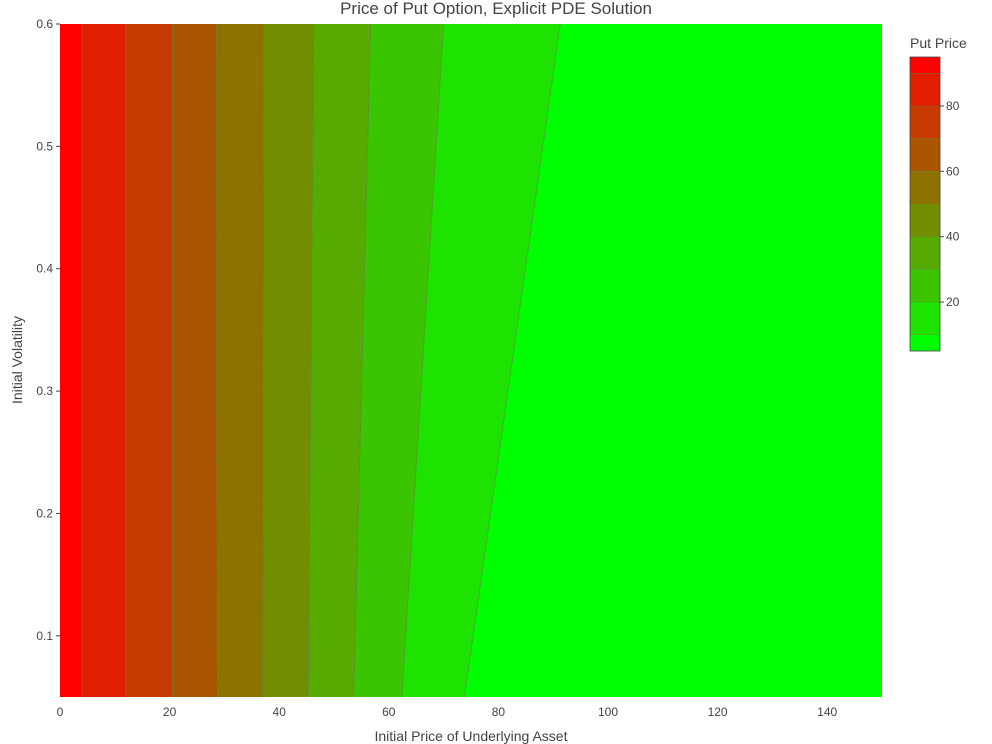  Describe the element at coordinates (170, 712) in the screenshot. I see `x-tick-label: 20` at that location.